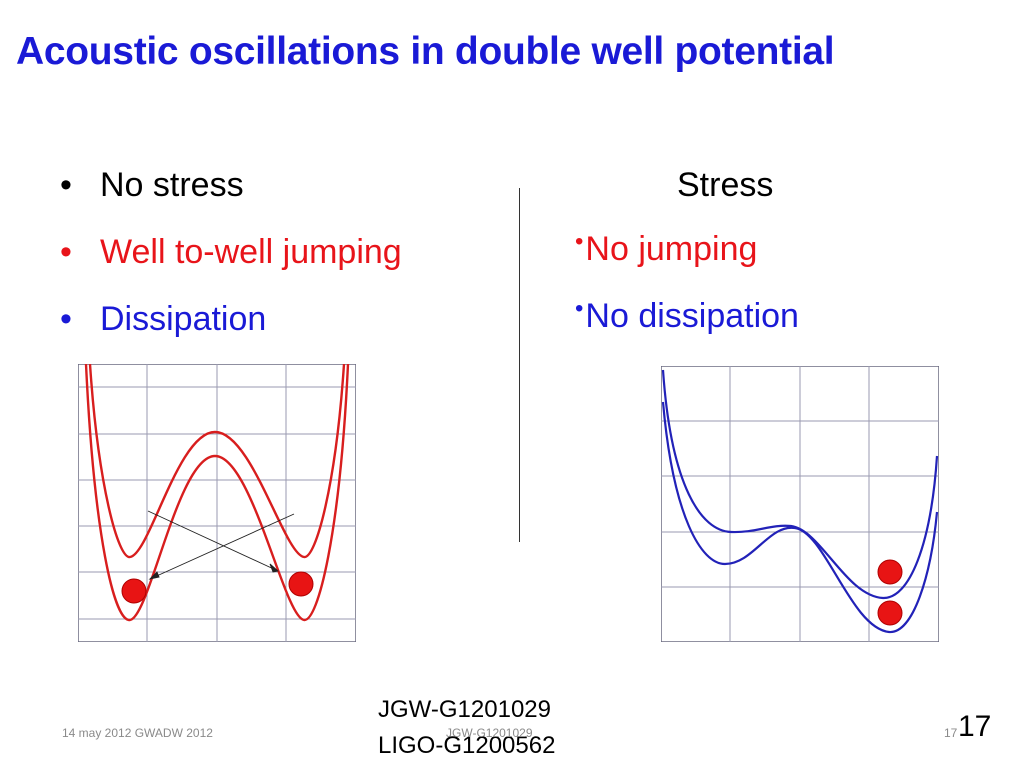 The height and width of the screenshot is (768, 1024). Describe the element at coordinates (221, 545) in the screenshot. I see `jump-arrow-icon` at that location.